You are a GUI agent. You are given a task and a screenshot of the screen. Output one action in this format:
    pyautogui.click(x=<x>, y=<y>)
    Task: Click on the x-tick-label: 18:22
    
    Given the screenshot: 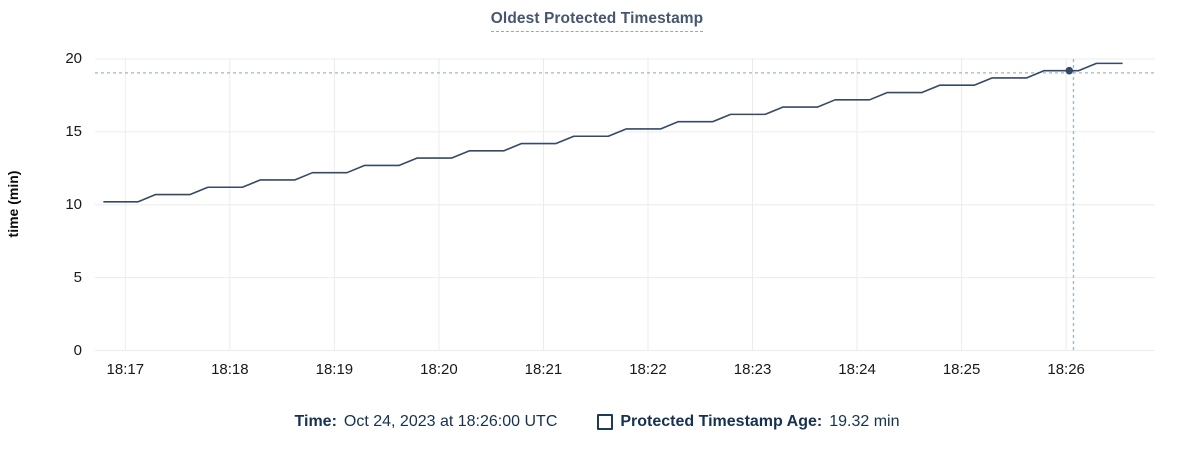 What is the action you would take?
    pyautogui.click(x=648, y=369)
    